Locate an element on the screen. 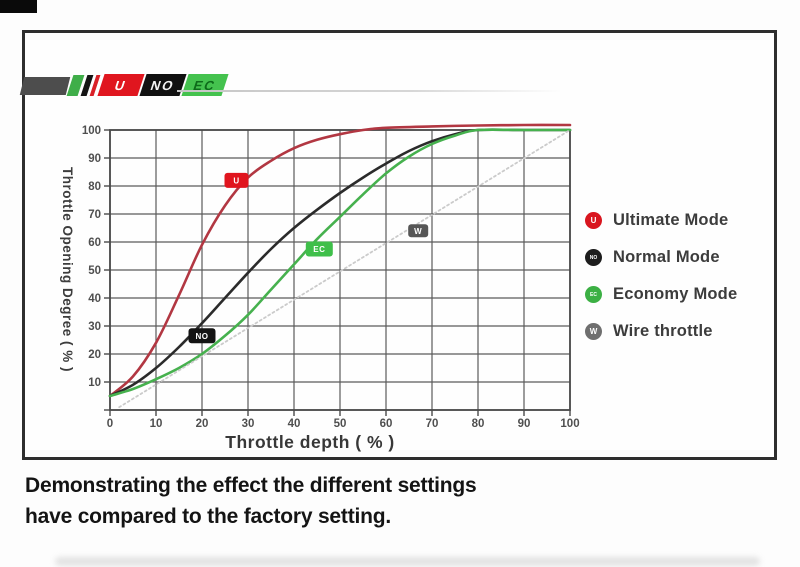 The image size is (800, 567). caption-line-2: have compared to the factory setting. is located at coordinates (208, 516).